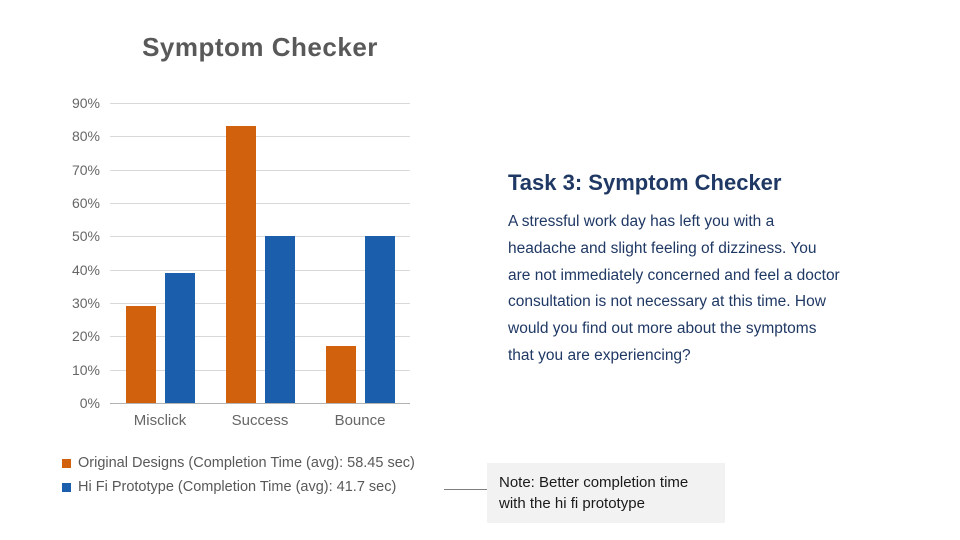 This screenshot has width=960, height=540. Describe the element at coordinates (260, 47) in the screenshot. I see `chart-title: Symptom Checker` at that location.